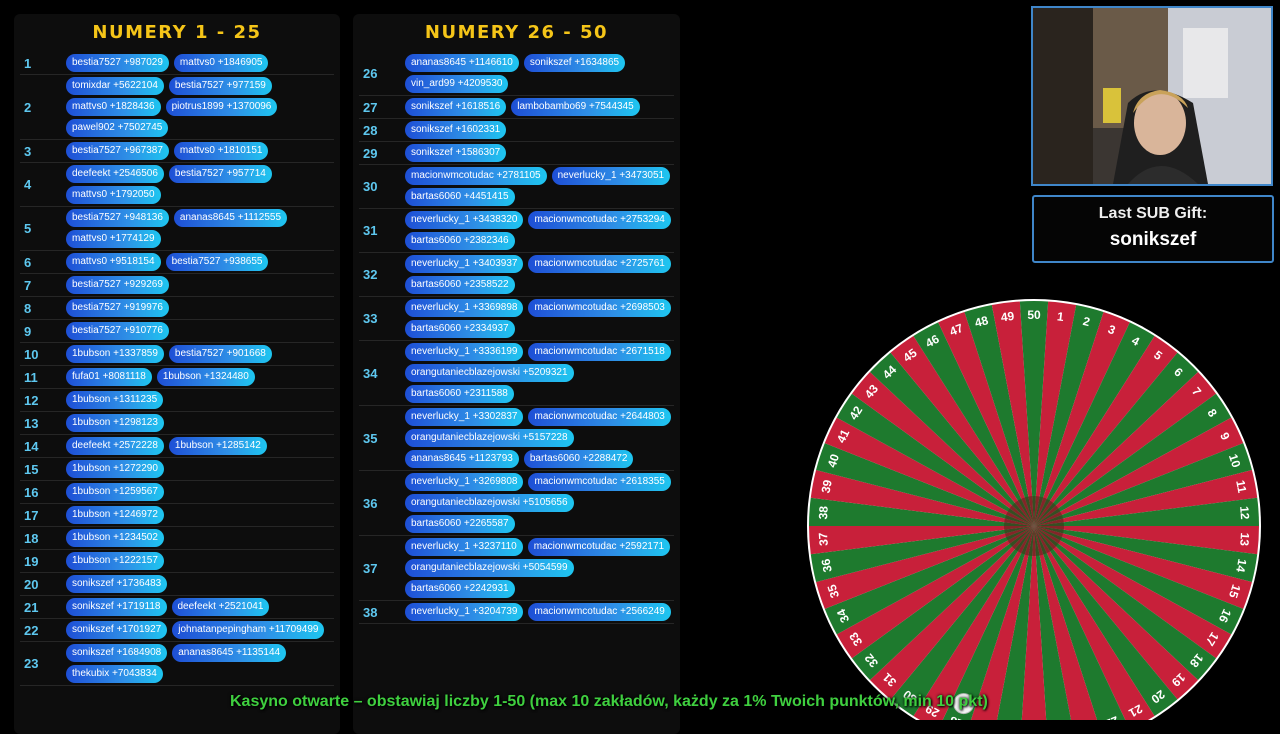  Describe the element at coordinates (28, 331) in the screenshot. I see `bet-number: 9` at that location.